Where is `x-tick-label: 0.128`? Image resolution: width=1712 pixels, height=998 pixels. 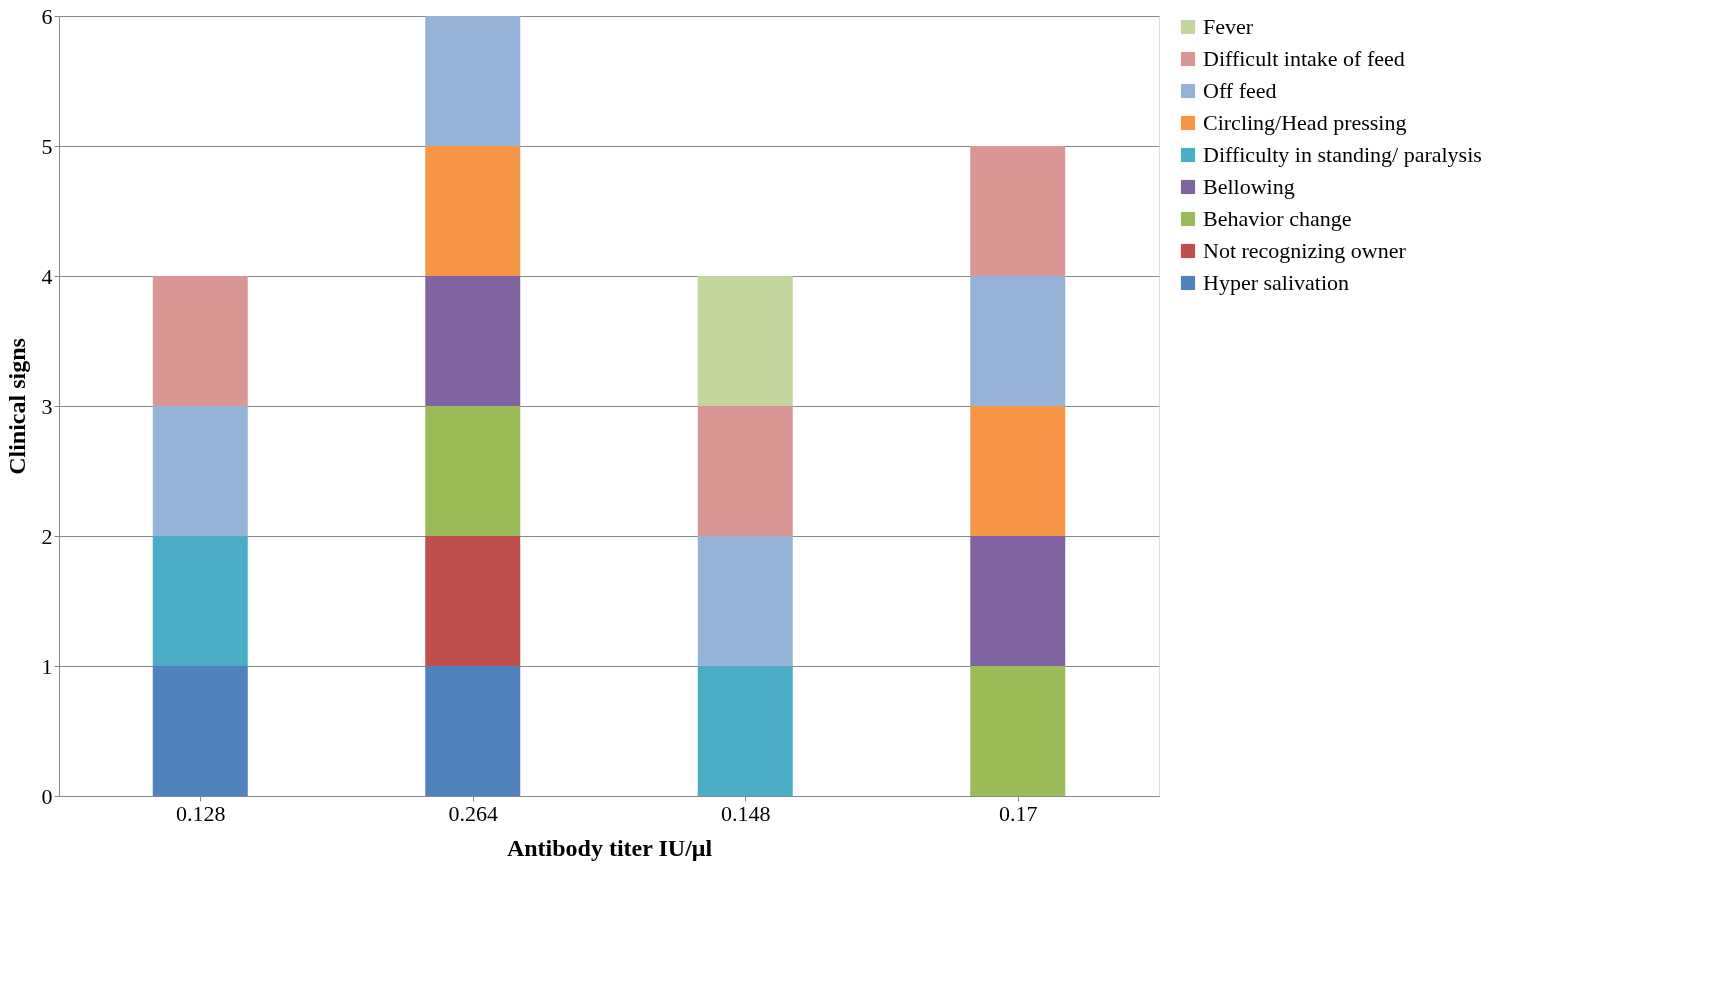
x-tick-label: 0.128 is located at coordinates (201, 813).